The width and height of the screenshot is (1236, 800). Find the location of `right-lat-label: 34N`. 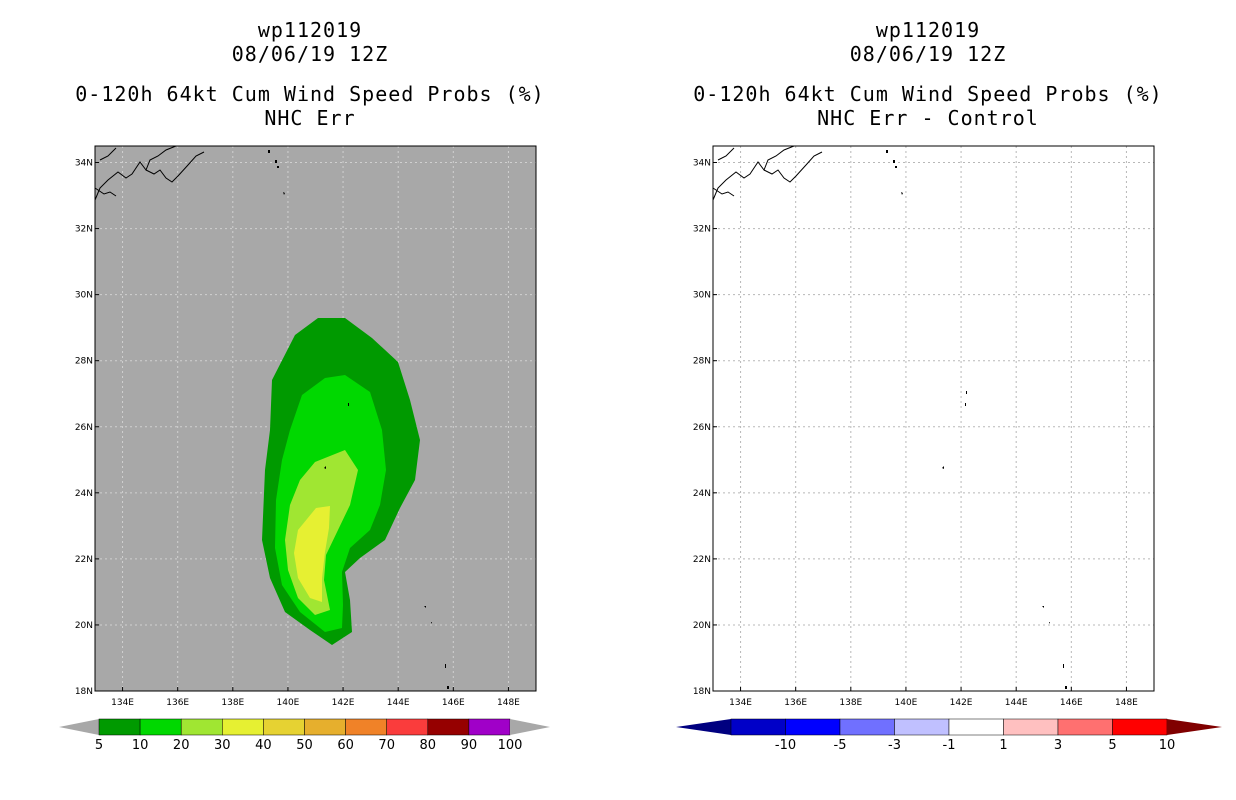

right-lat-label: 34N is located at coordinates (702, 164).